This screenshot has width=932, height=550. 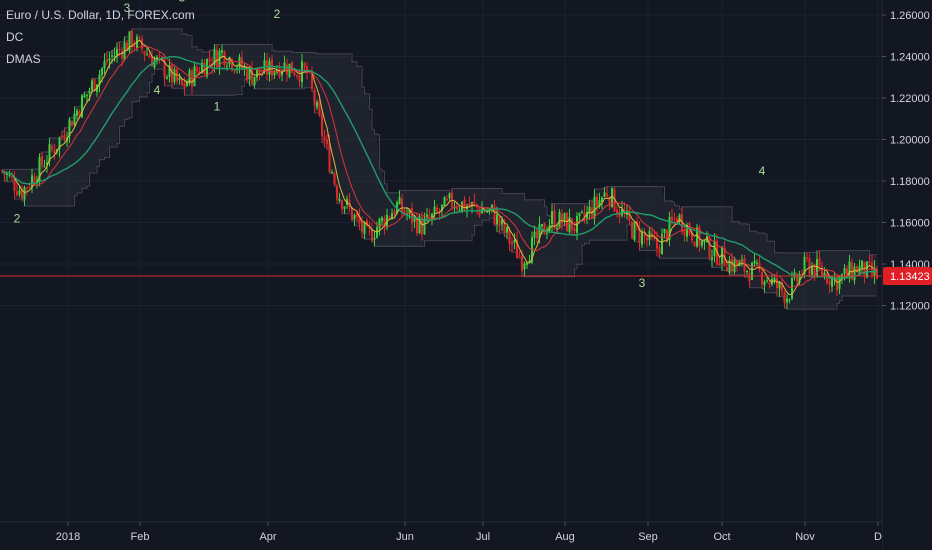 I want to click on time-axis-background, so click(x=441, y=536).